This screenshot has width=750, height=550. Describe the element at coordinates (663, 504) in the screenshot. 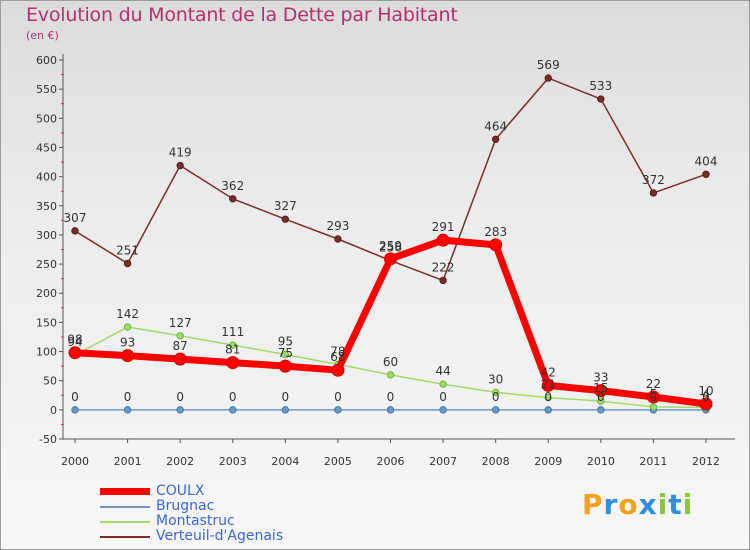

I see `logo-letter: i` at that location.